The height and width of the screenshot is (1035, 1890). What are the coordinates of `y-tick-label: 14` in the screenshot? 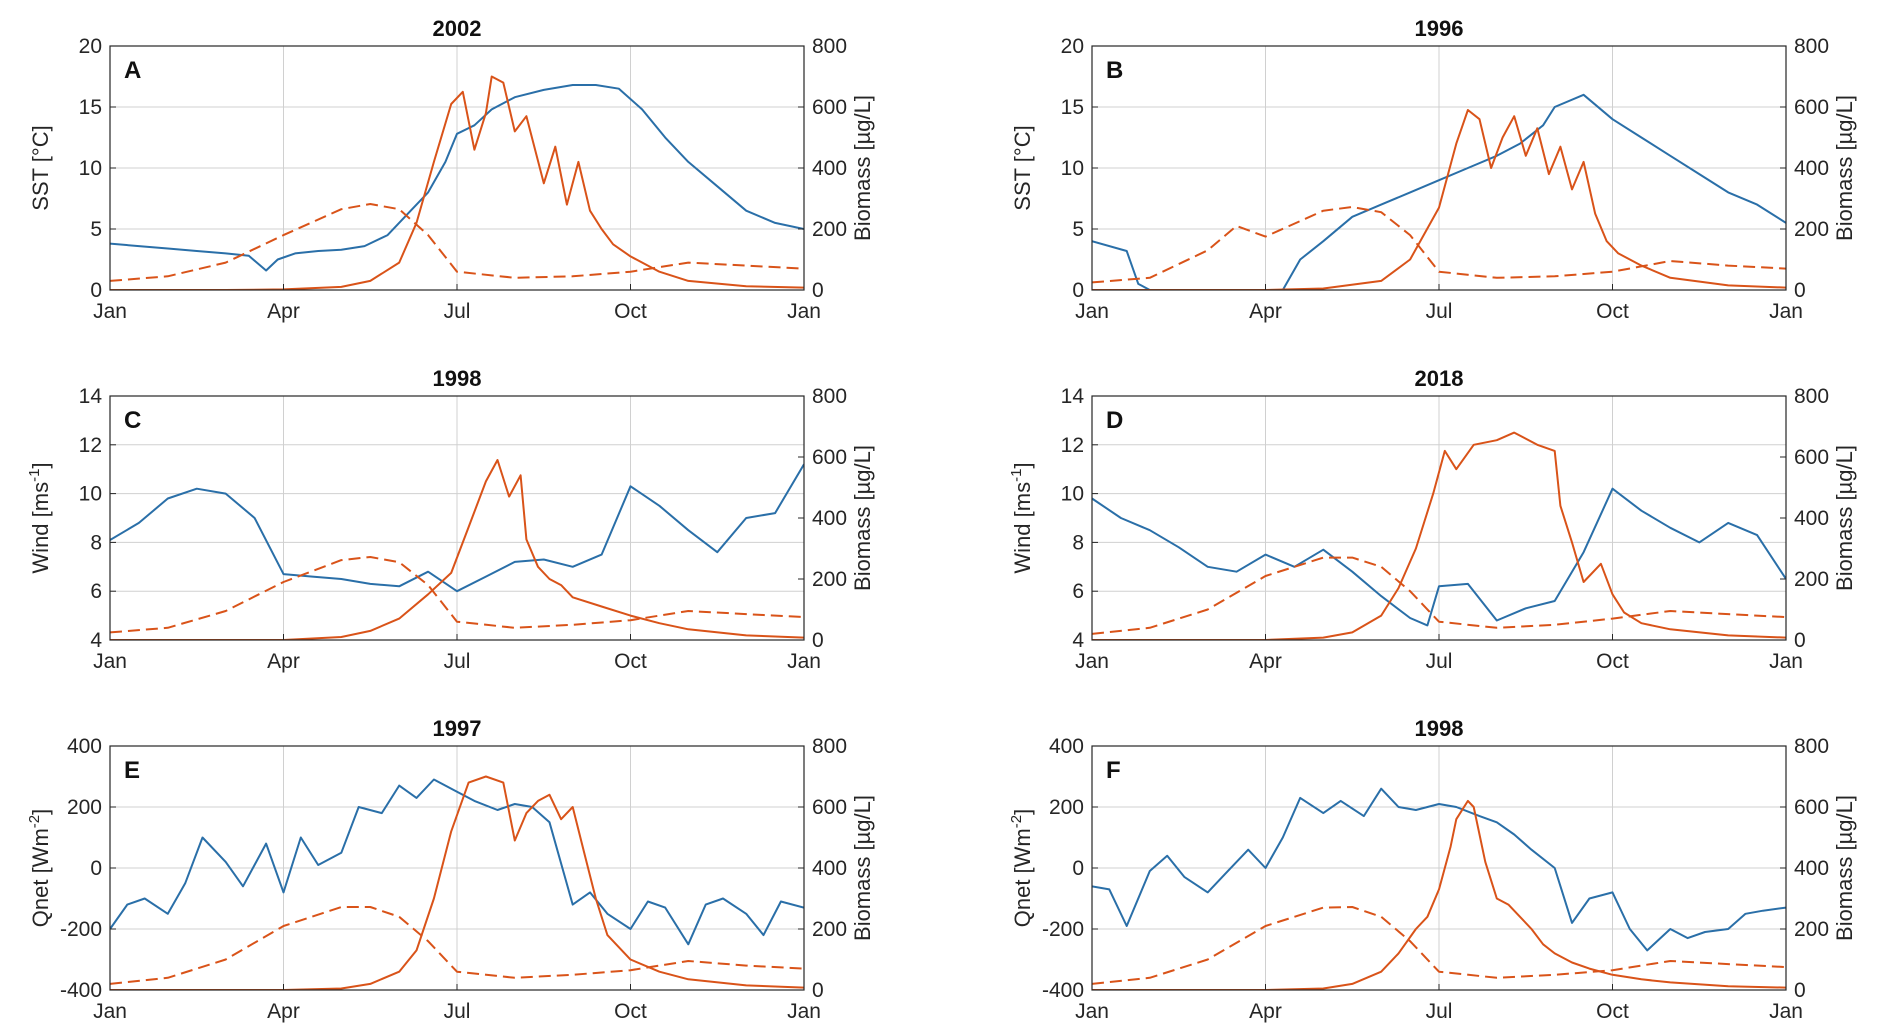 It's located at (91, 396).